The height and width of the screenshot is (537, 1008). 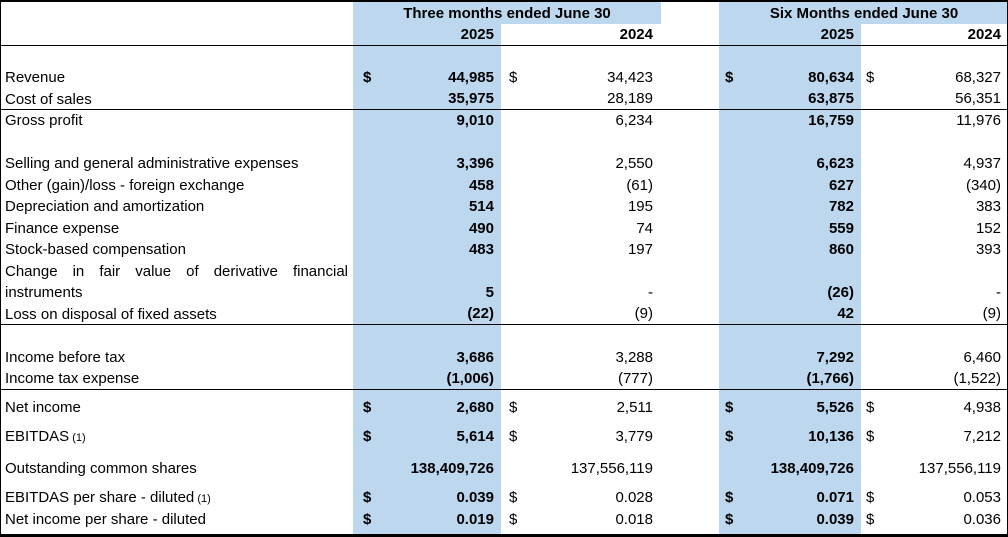 What do you see at coordinates (504, 78) in the screenshot?
I see `table-row: Revenue $44,985 $34,423 $80,634 $68,327` at bounding box center [504, 78].